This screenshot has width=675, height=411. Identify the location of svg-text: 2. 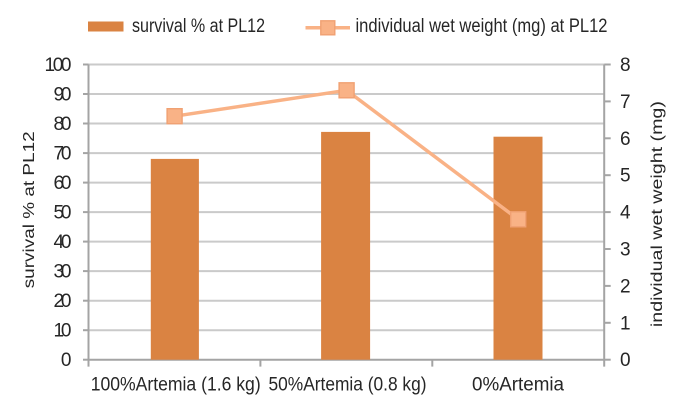
(625, 286).